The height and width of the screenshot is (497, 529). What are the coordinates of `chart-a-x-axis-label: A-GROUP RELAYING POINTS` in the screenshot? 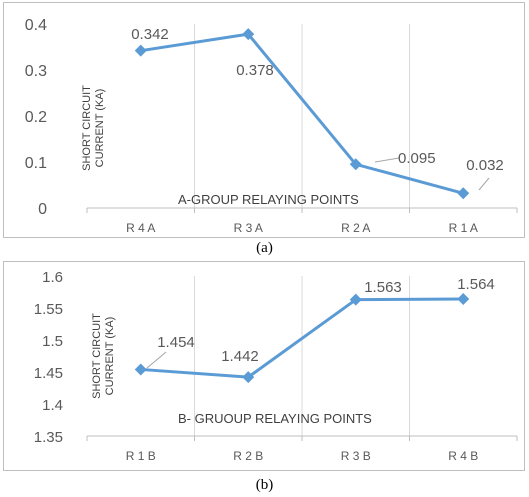 It's located at (268, 199).